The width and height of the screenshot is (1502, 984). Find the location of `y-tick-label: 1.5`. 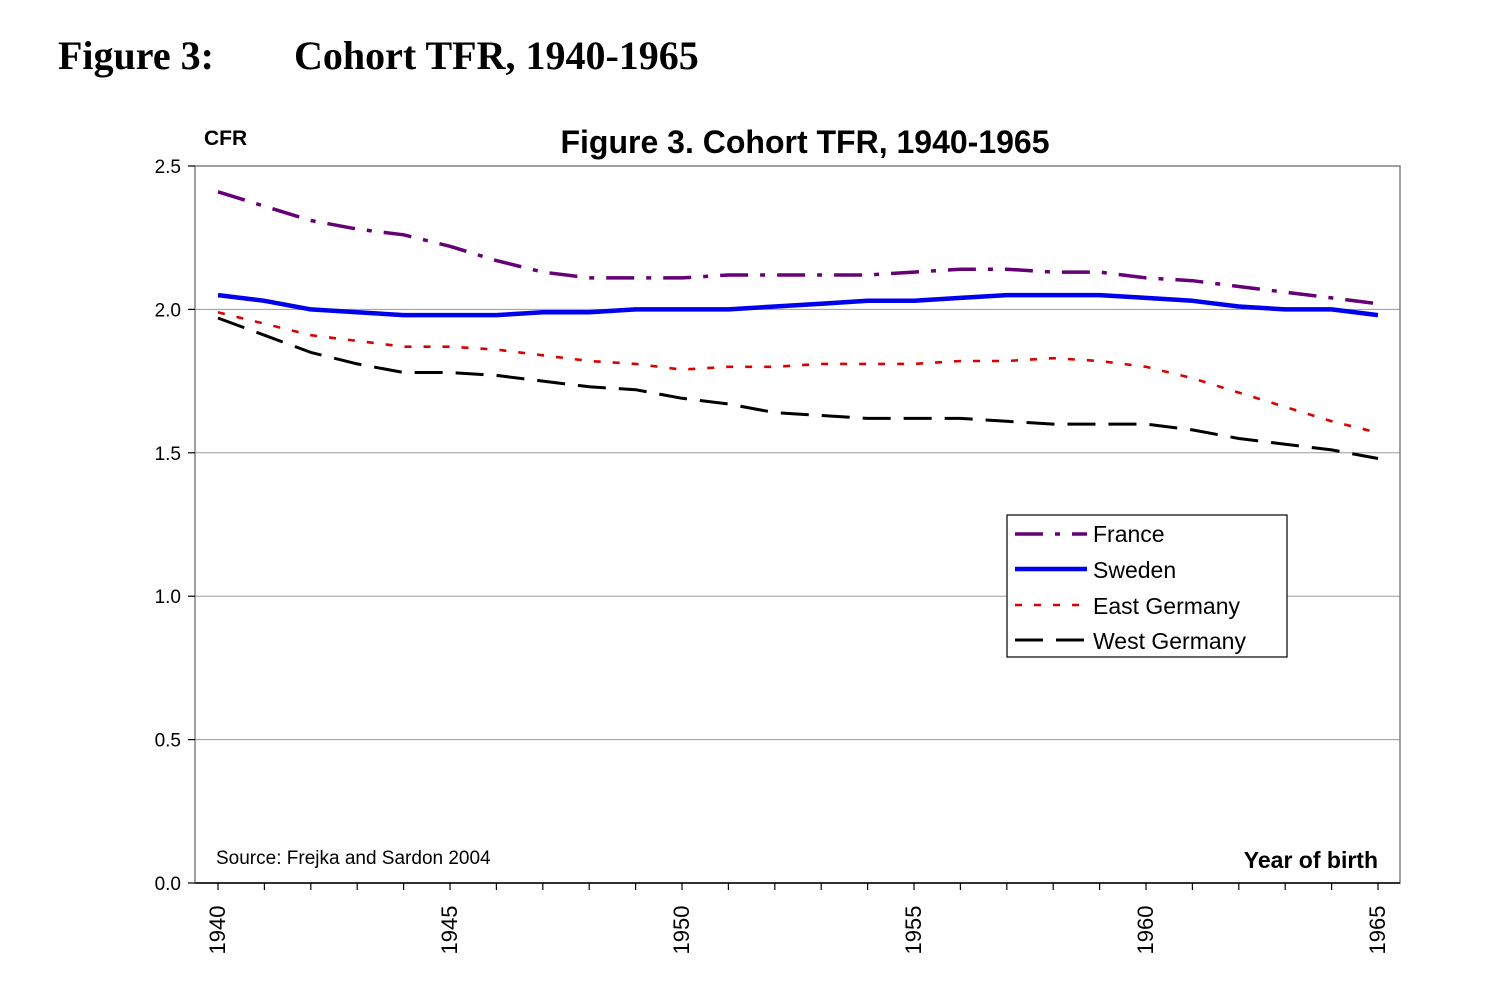

y-tick-label: 1.5 is located at coordinates (168, 454).